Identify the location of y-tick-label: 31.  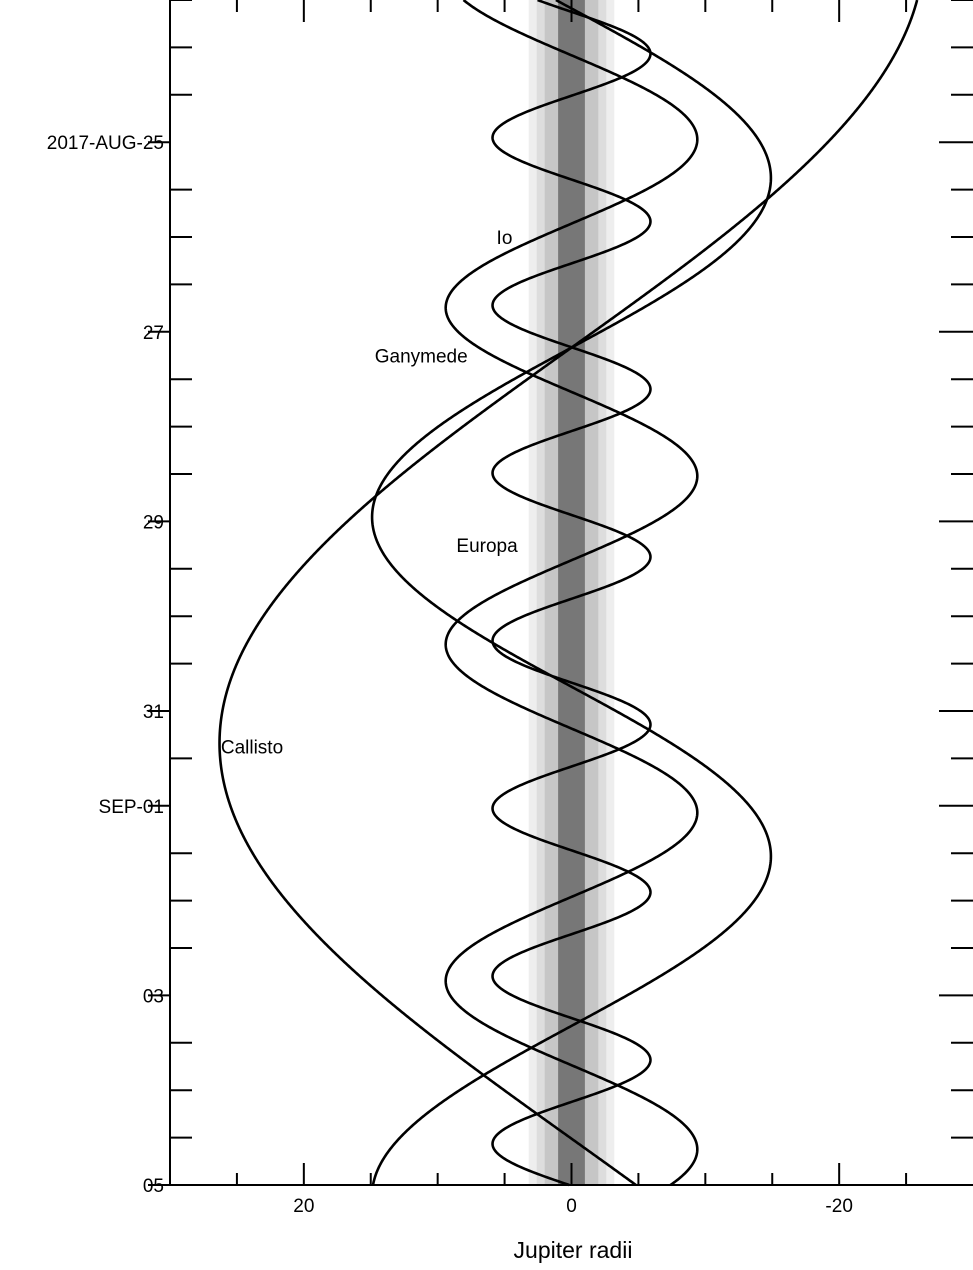
(153, 712).